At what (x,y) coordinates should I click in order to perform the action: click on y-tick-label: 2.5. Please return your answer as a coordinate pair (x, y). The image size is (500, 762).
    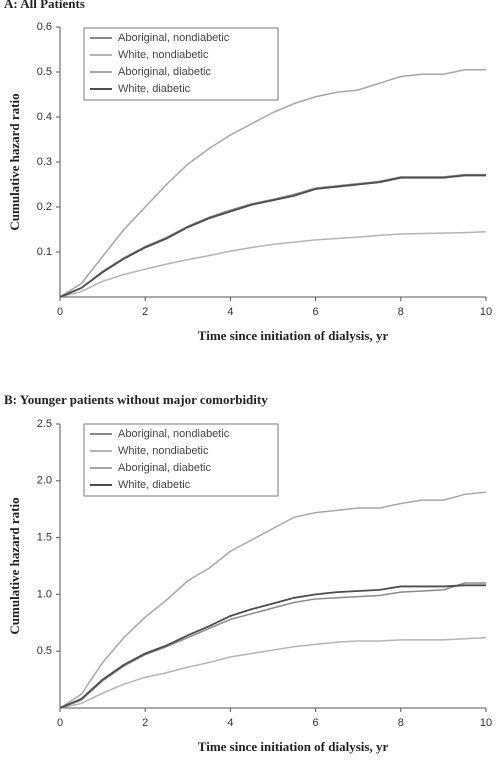
    Looking at the image, I should click on (44, 424).